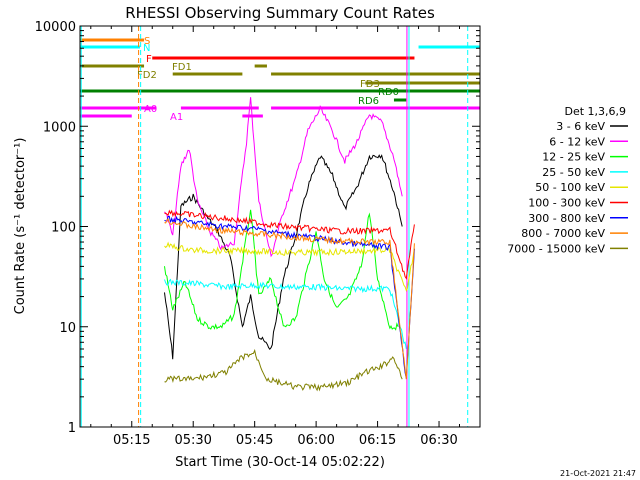 This screenshot has width=640, height=480. I want to click on footer-date: 21-Oct-2021 21:47, so click(598, 473).